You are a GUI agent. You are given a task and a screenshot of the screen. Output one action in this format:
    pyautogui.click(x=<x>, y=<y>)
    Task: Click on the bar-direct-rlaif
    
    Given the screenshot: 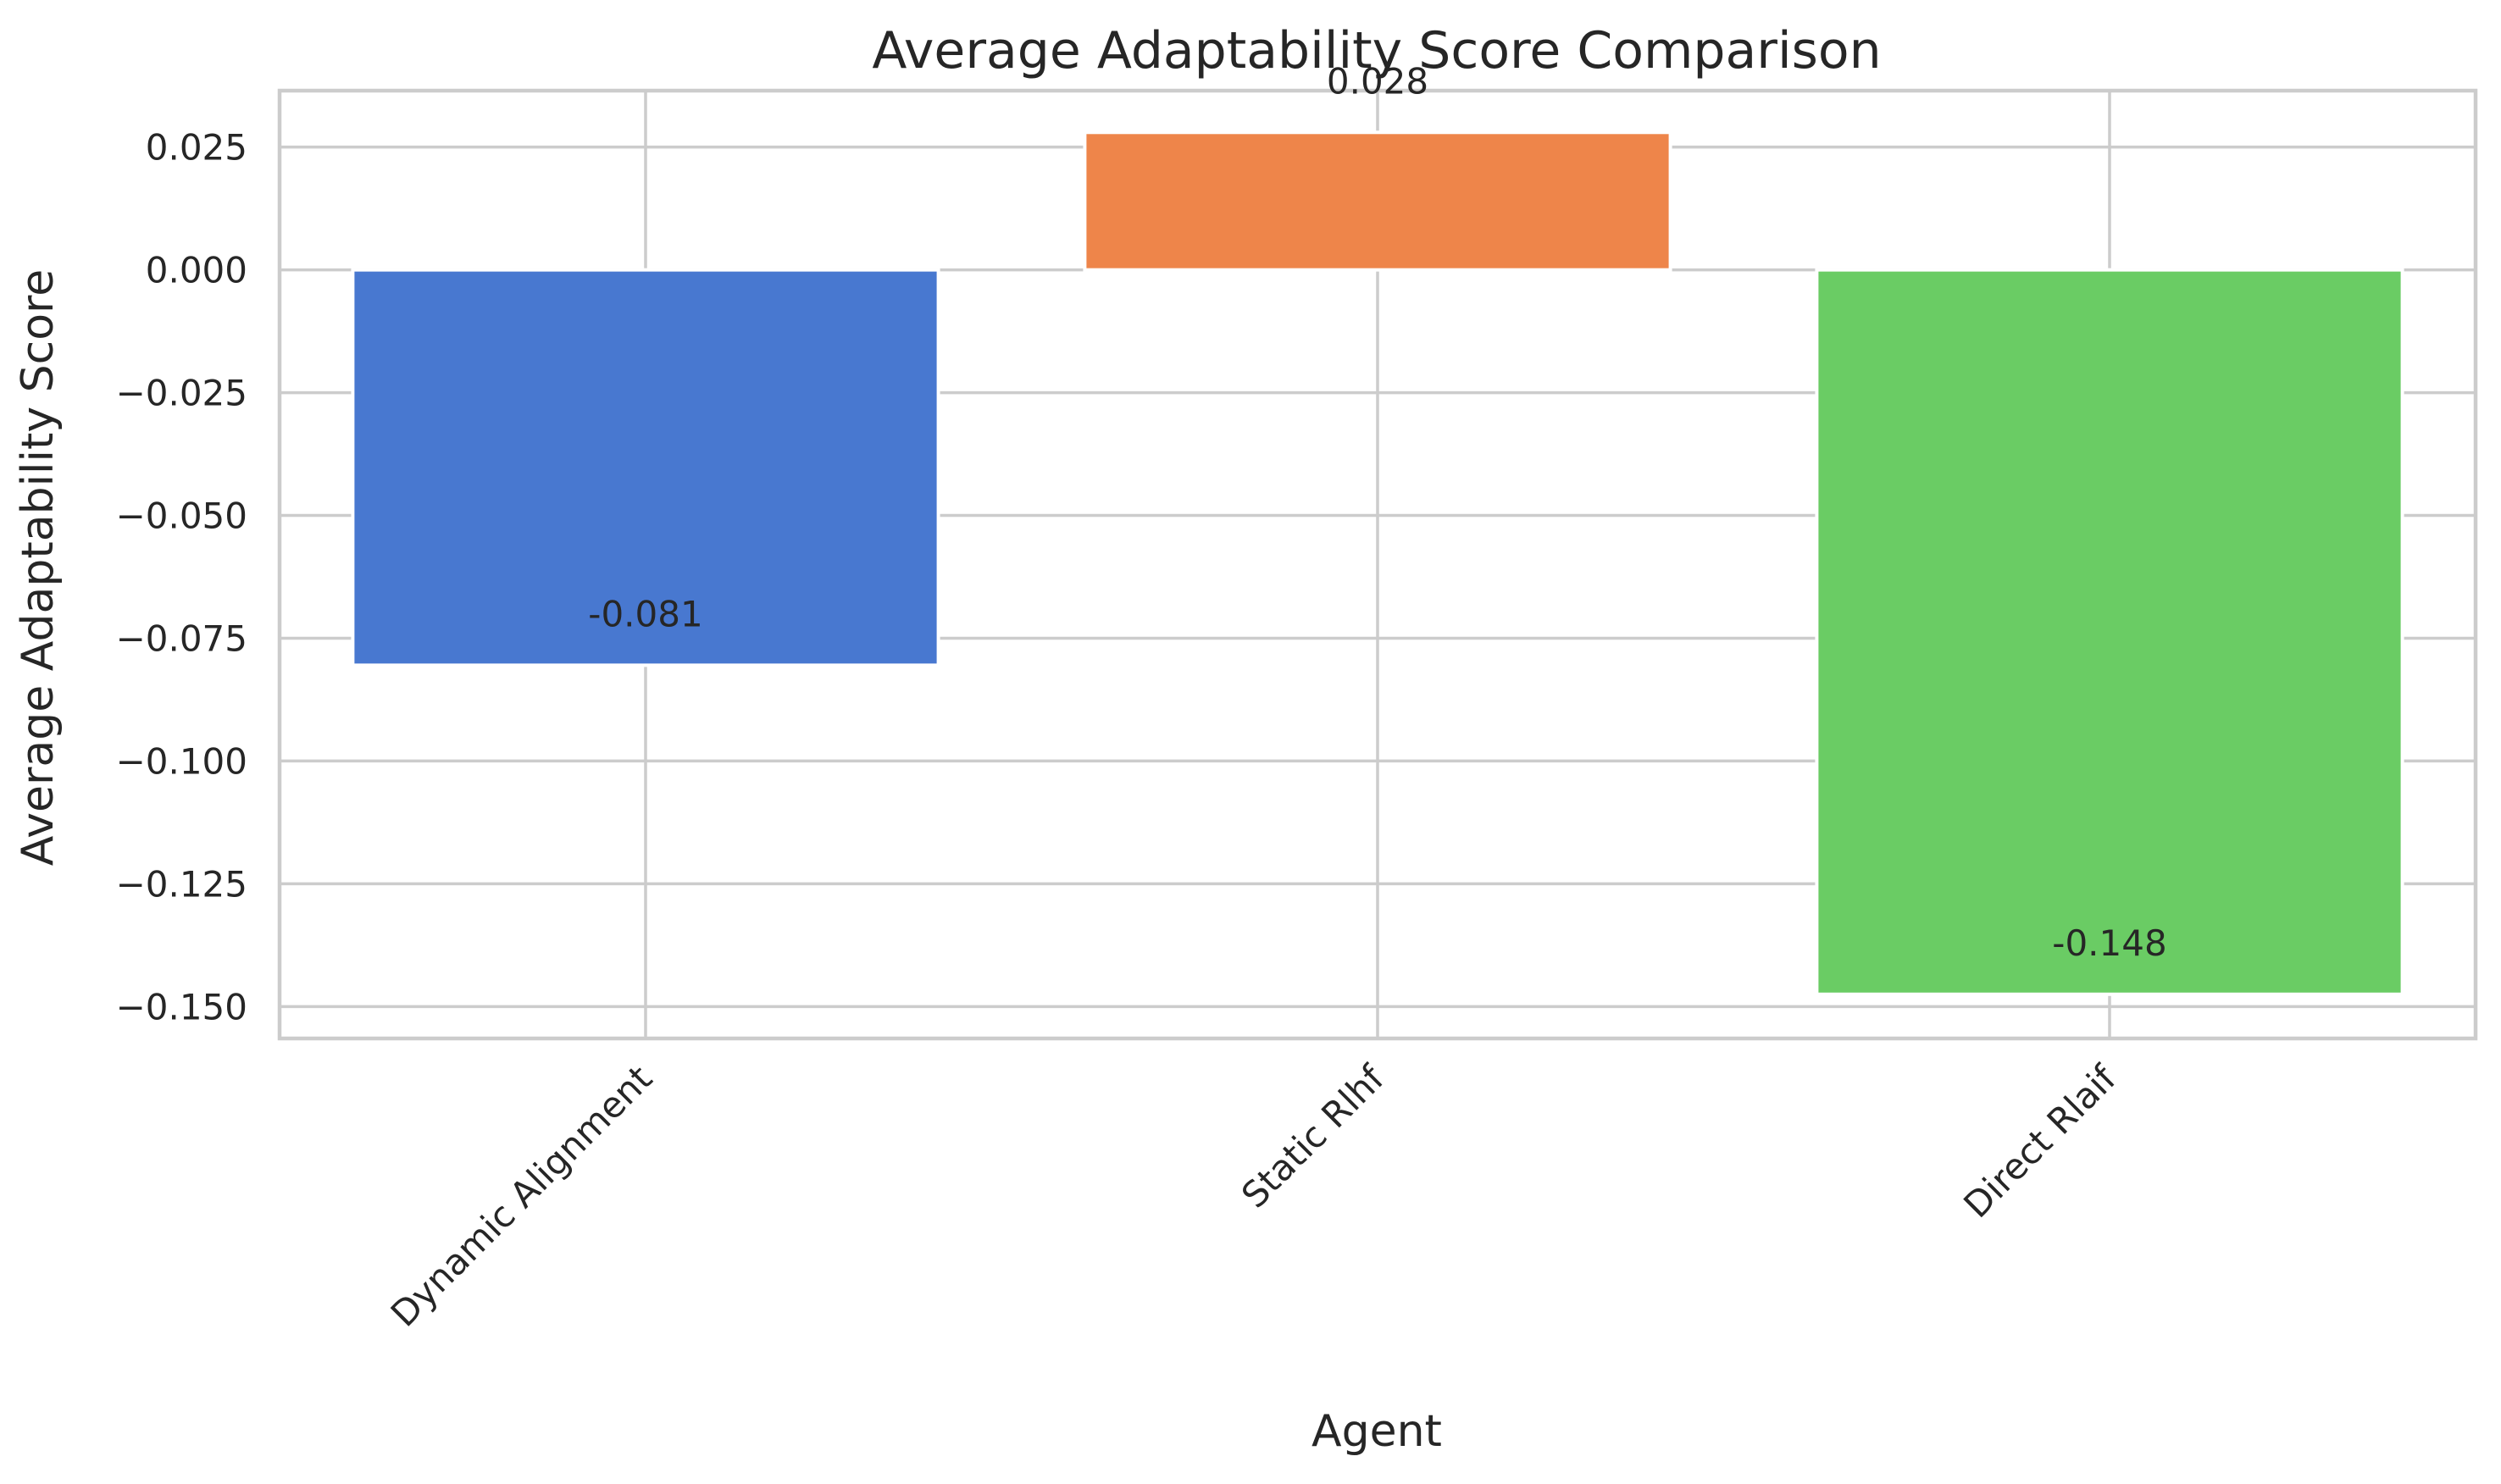 What is the action you would take?
    pyautogui.click(x=2109, y=632)
    